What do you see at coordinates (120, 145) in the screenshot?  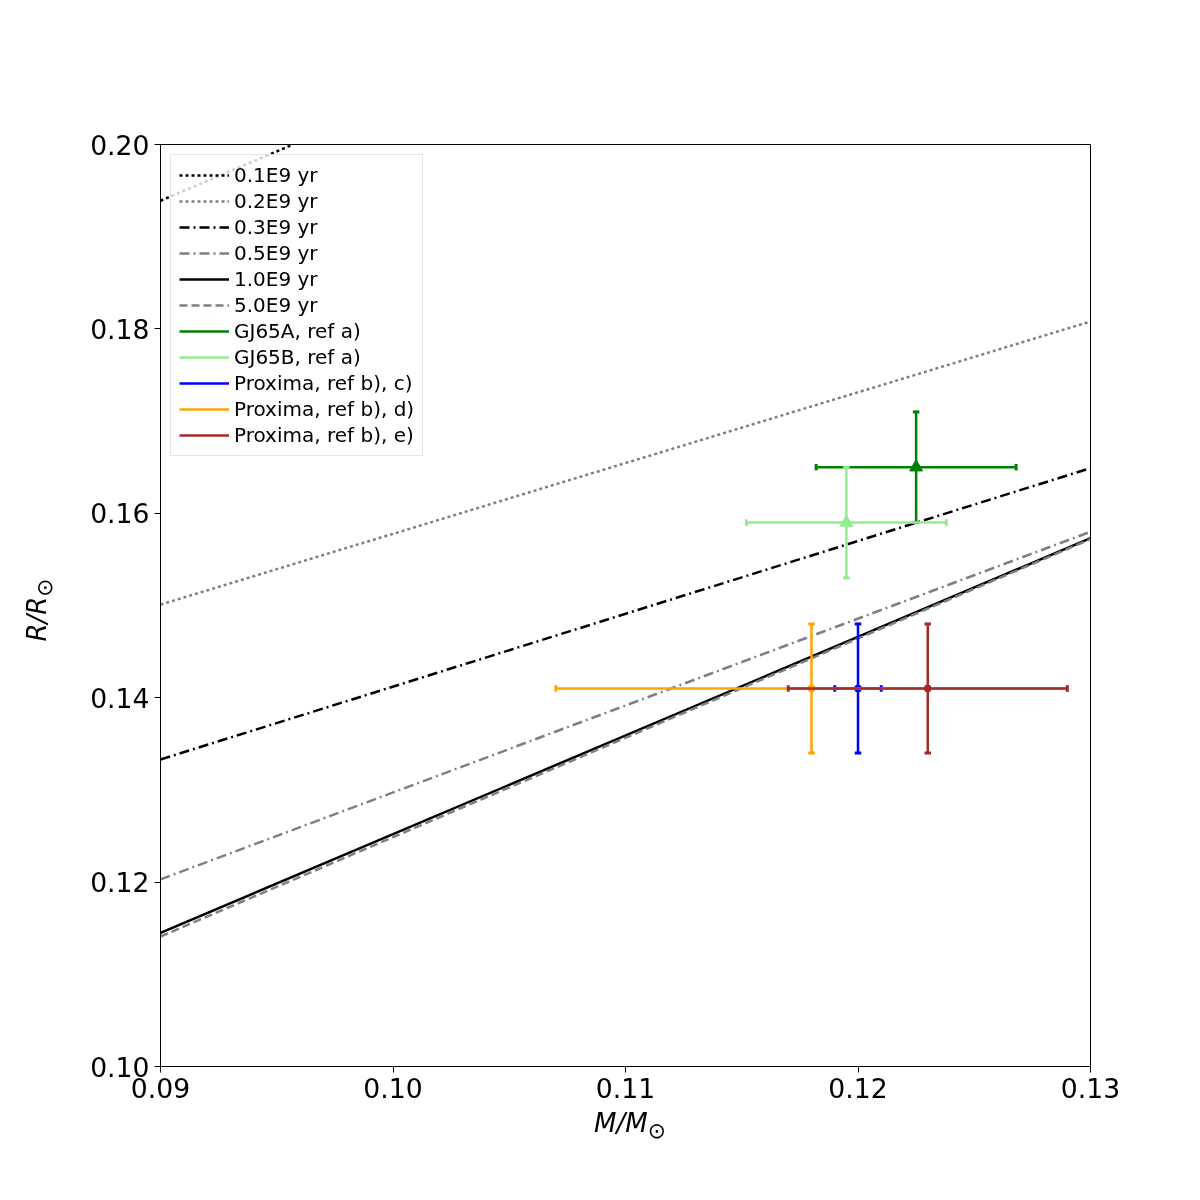 I see `y-tick-label: 0.20` at bounding box center [120, 145].